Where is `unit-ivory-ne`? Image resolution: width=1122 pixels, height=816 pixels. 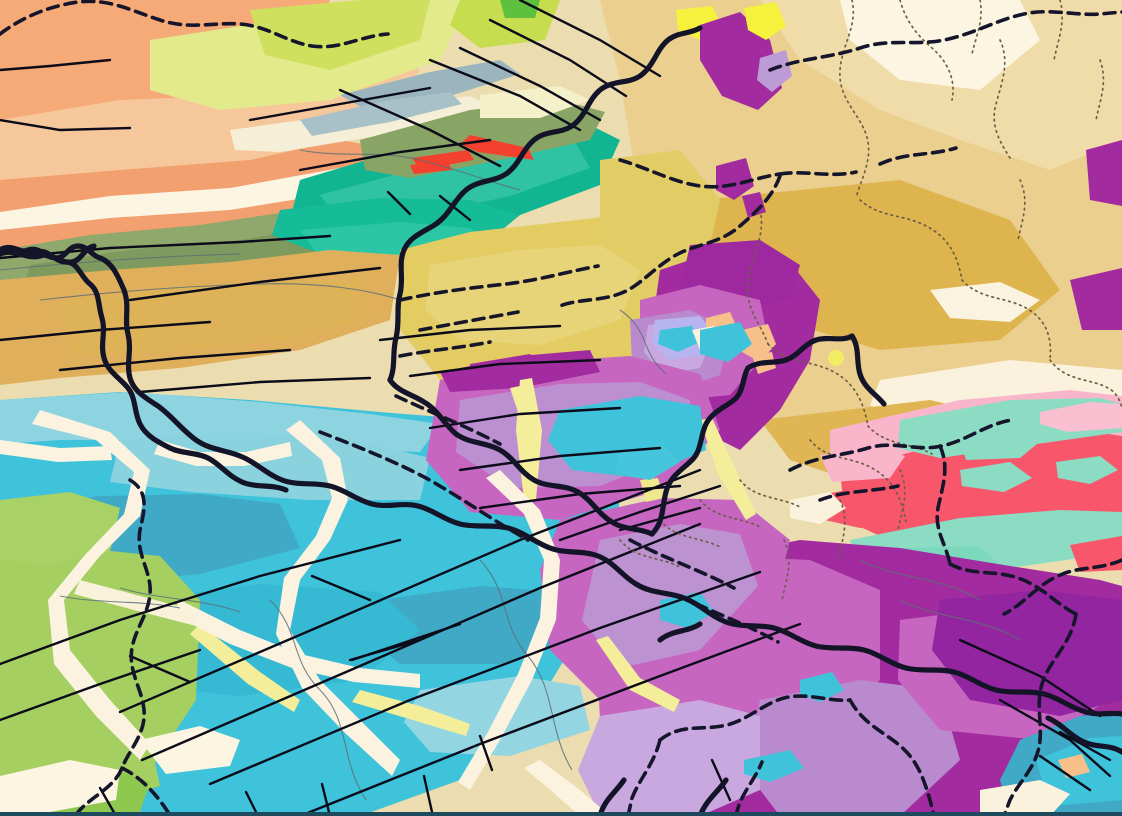 unit-ivory-ne is located at coordinates (940, 45).